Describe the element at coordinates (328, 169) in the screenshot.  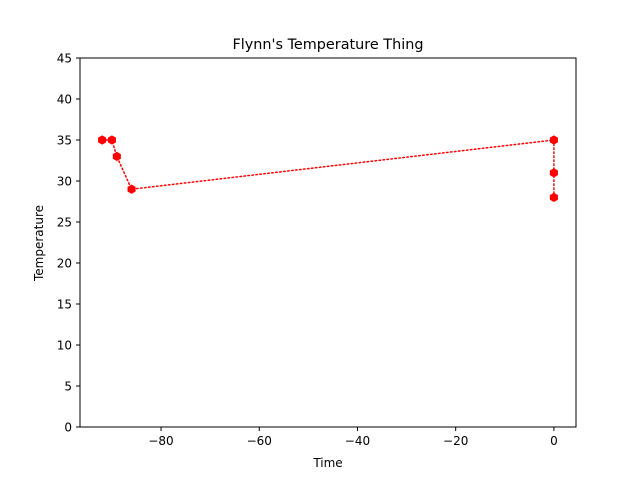
I see `series-layer` at that location.